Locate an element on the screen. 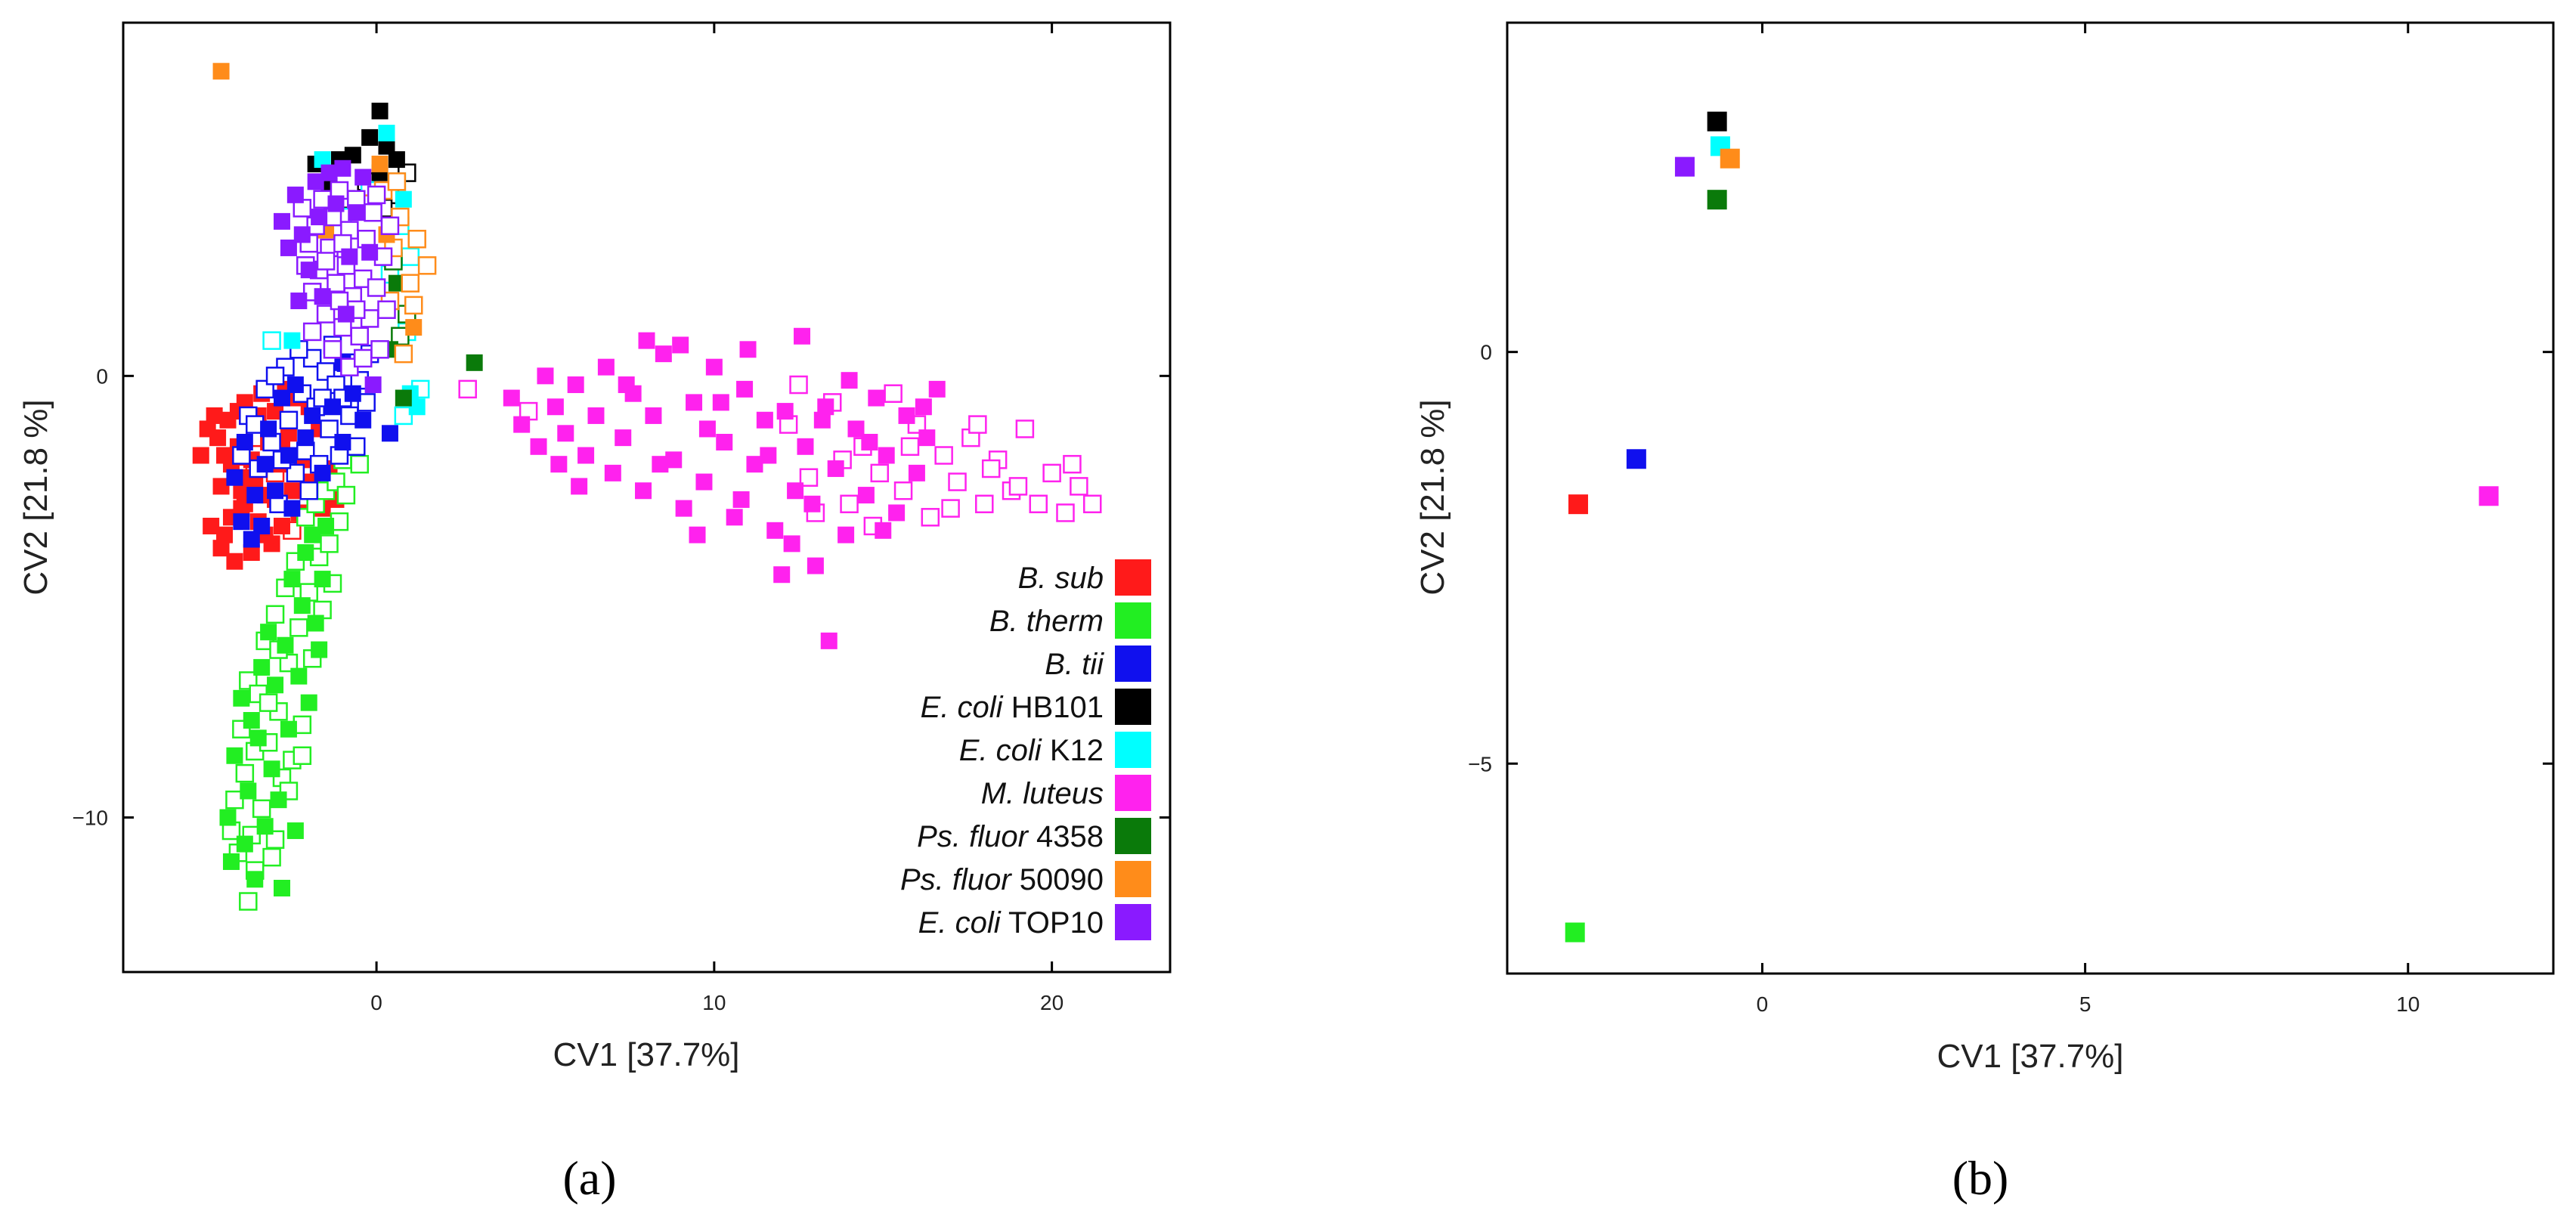 The image size is (2576, 1226). legend-label: B. therm is located at coordinates (1046, 621).